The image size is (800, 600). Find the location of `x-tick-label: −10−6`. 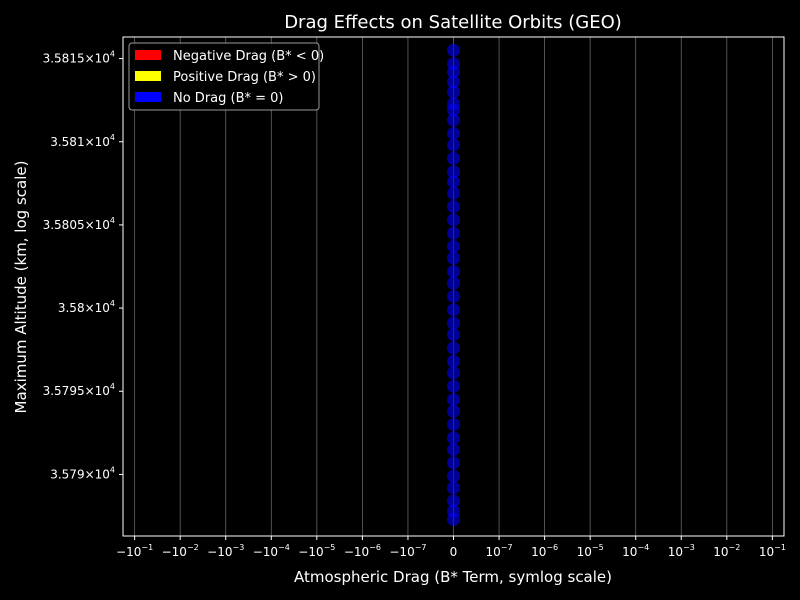

x-tick-label: −10−6 is located at coordinates (362, 551).